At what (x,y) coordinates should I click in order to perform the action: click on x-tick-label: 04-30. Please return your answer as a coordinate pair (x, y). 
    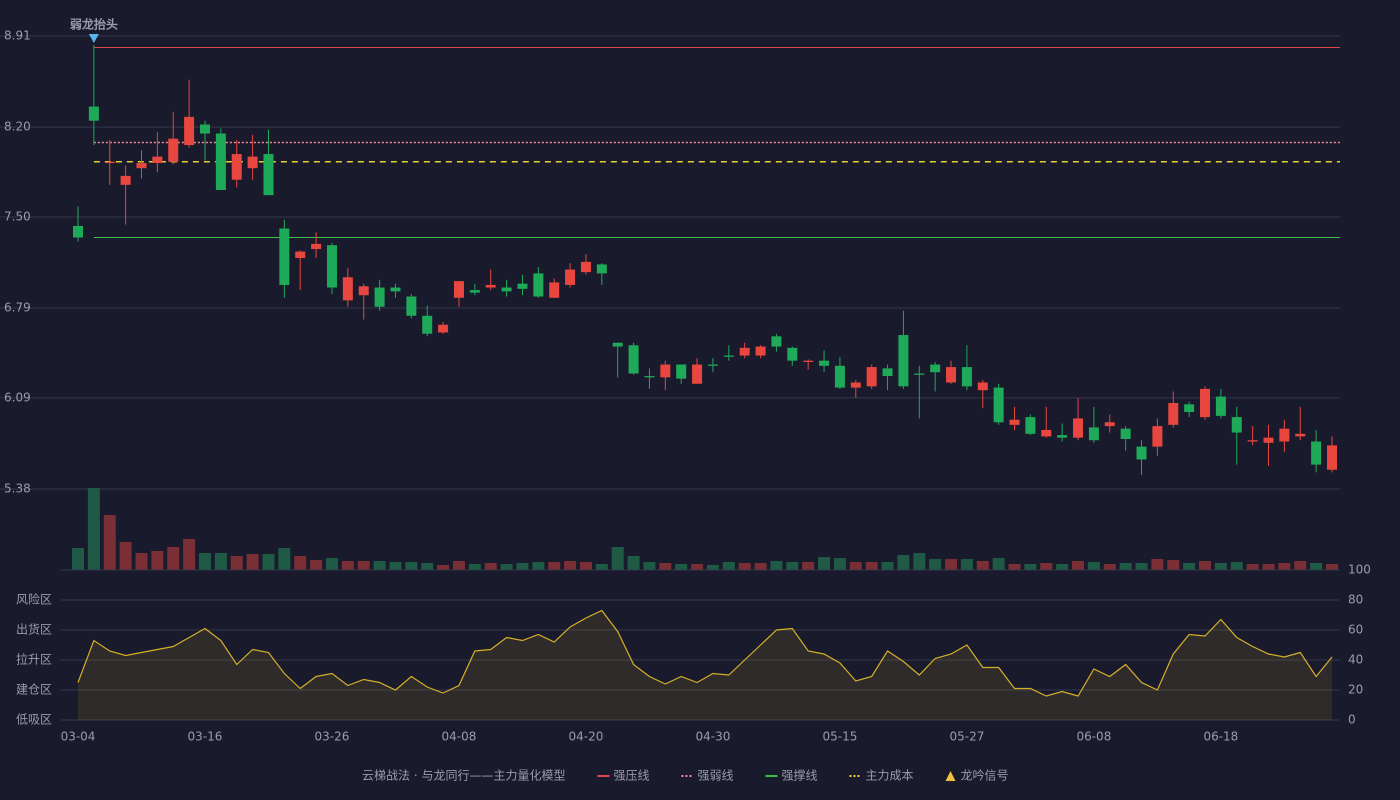
    Looking at the image, I should click on (712, 737).